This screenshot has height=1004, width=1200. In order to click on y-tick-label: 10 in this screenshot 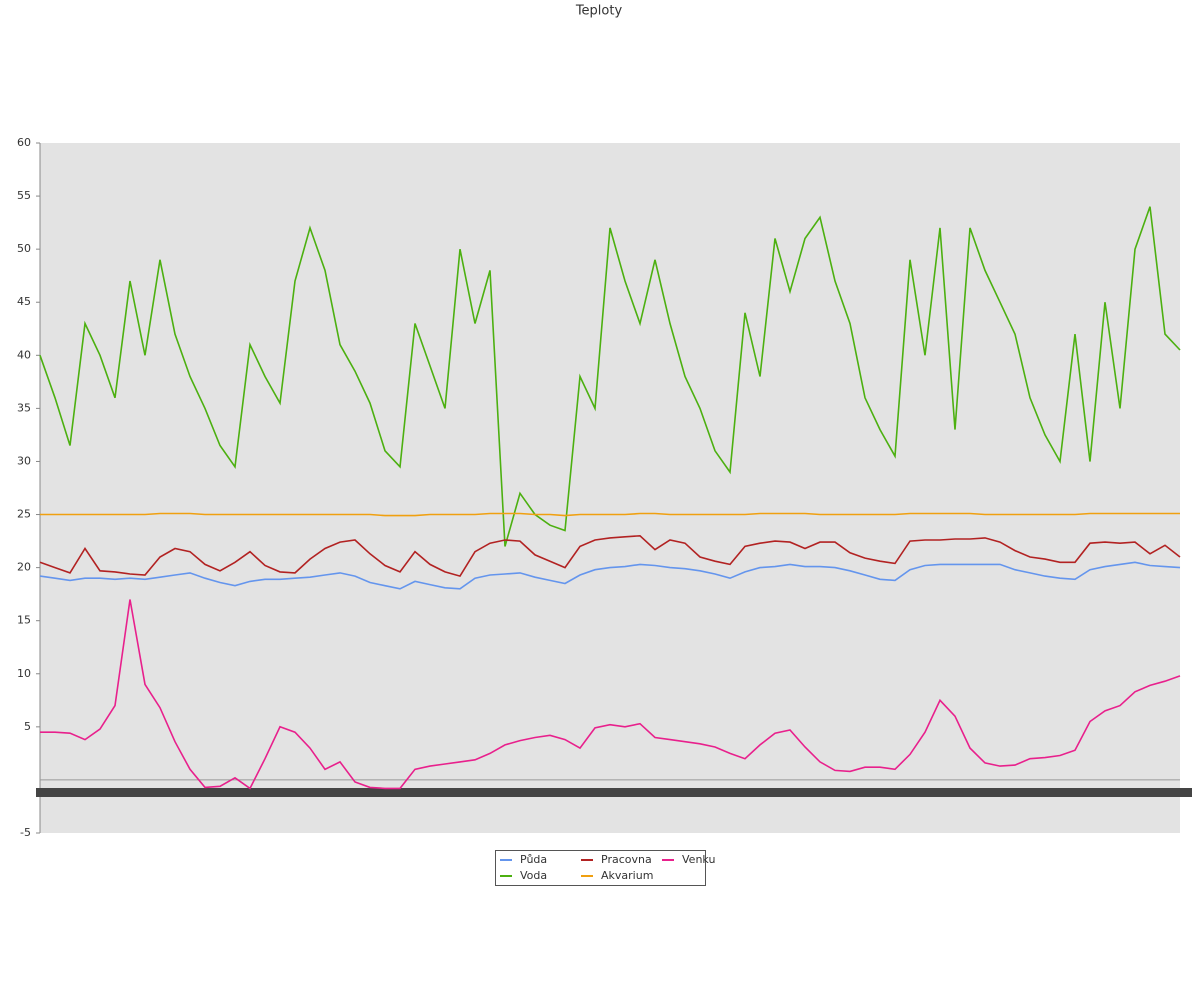, I will do `click(24, 673)`.